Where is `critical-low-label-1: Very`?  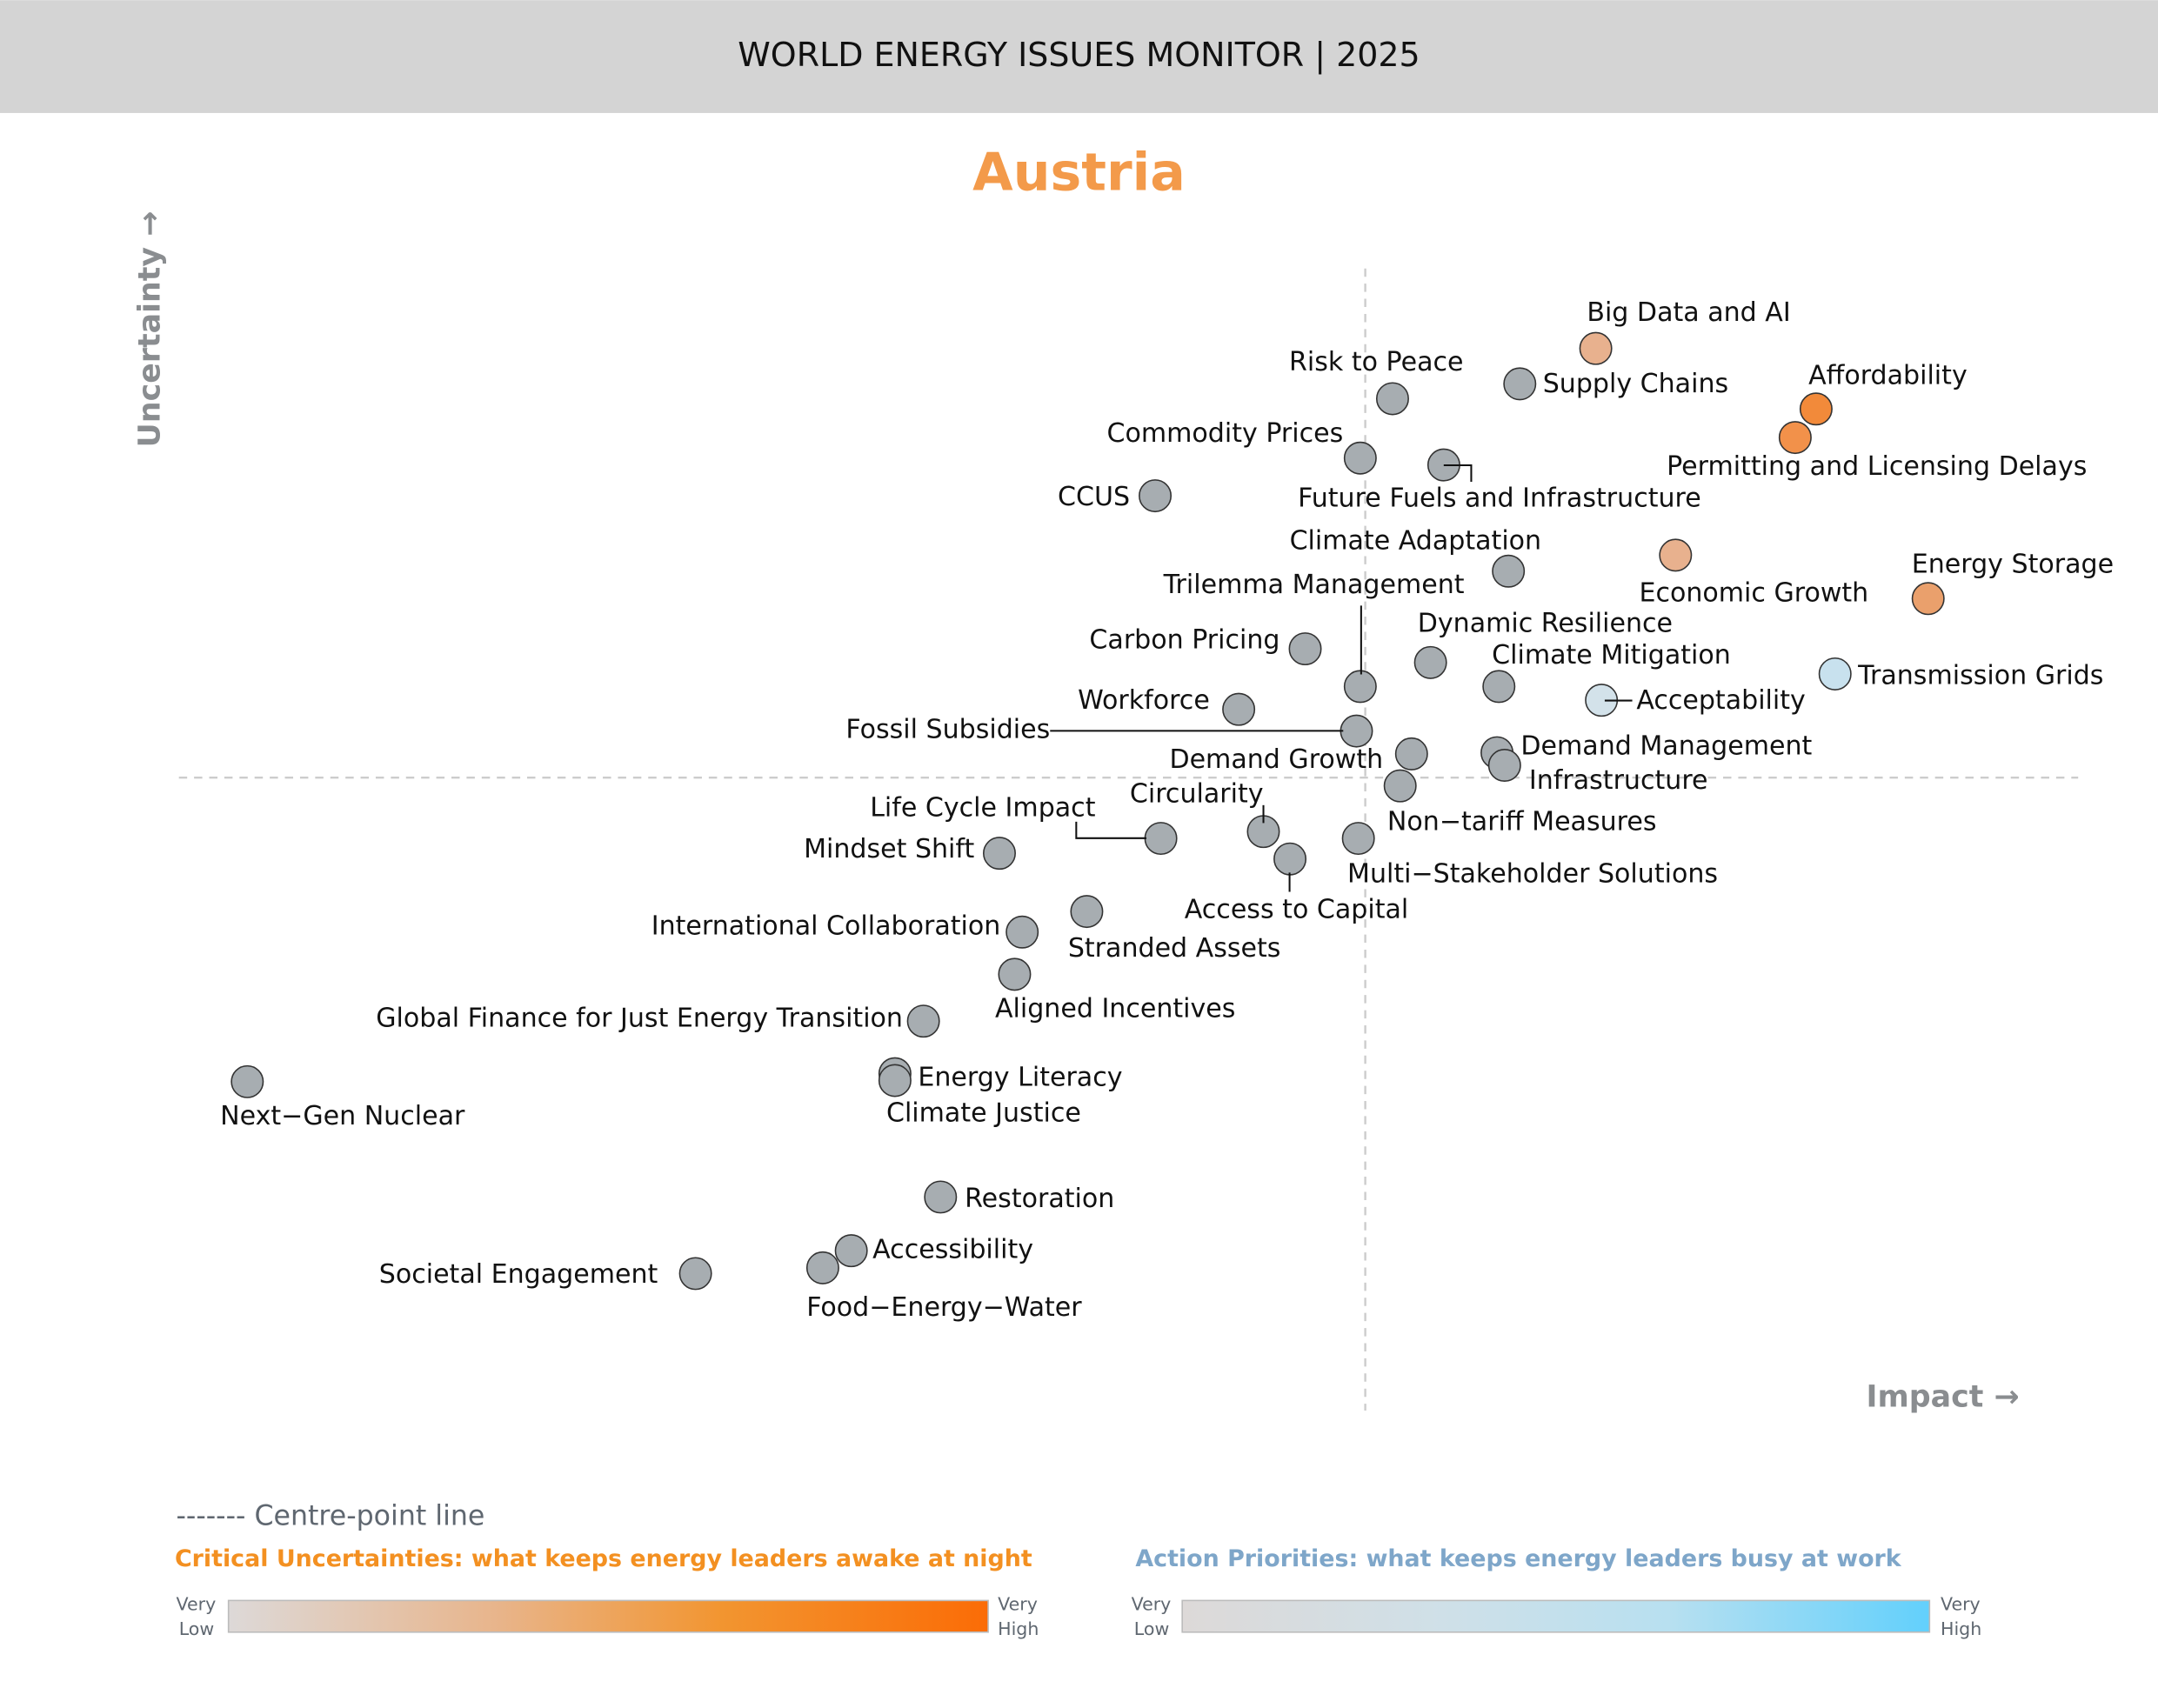 critical-low-label-1: Very is located at coordinates (197, 1603).